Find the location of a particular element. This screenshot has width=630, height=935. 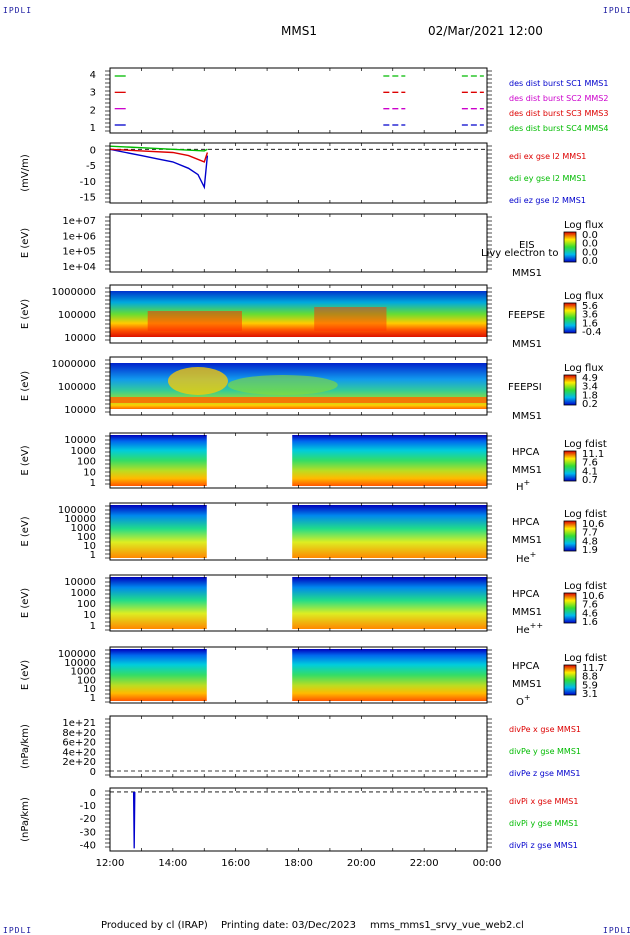

ytick-label-divpi: -30 is located at coordinates (88, 832).